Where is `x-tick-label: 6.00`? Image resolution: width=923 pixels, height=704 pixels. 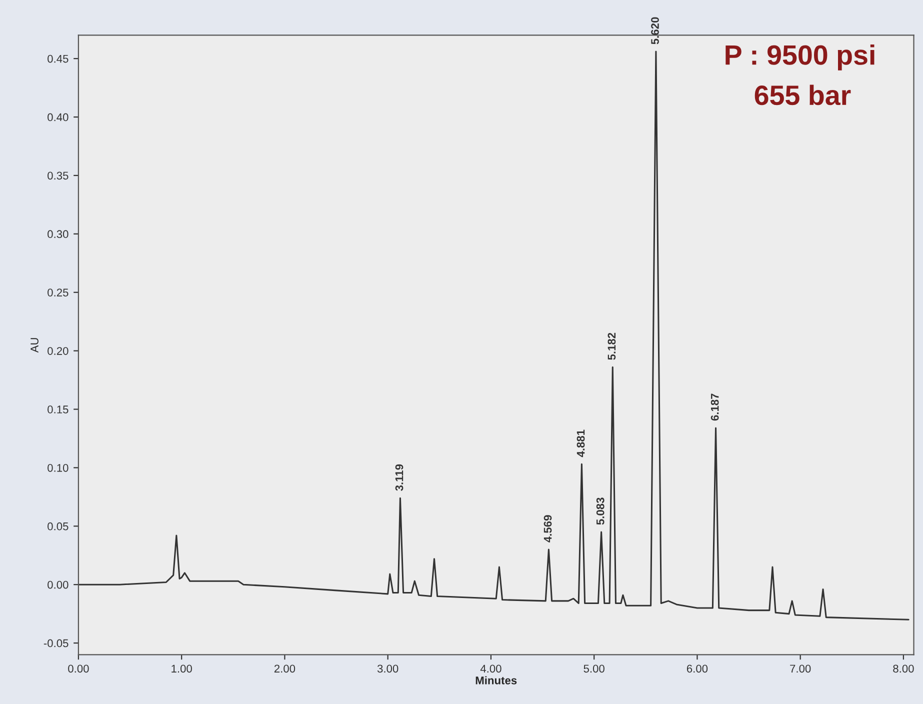 x-tick-label: 6.00 is located at coordinates (697, 668).